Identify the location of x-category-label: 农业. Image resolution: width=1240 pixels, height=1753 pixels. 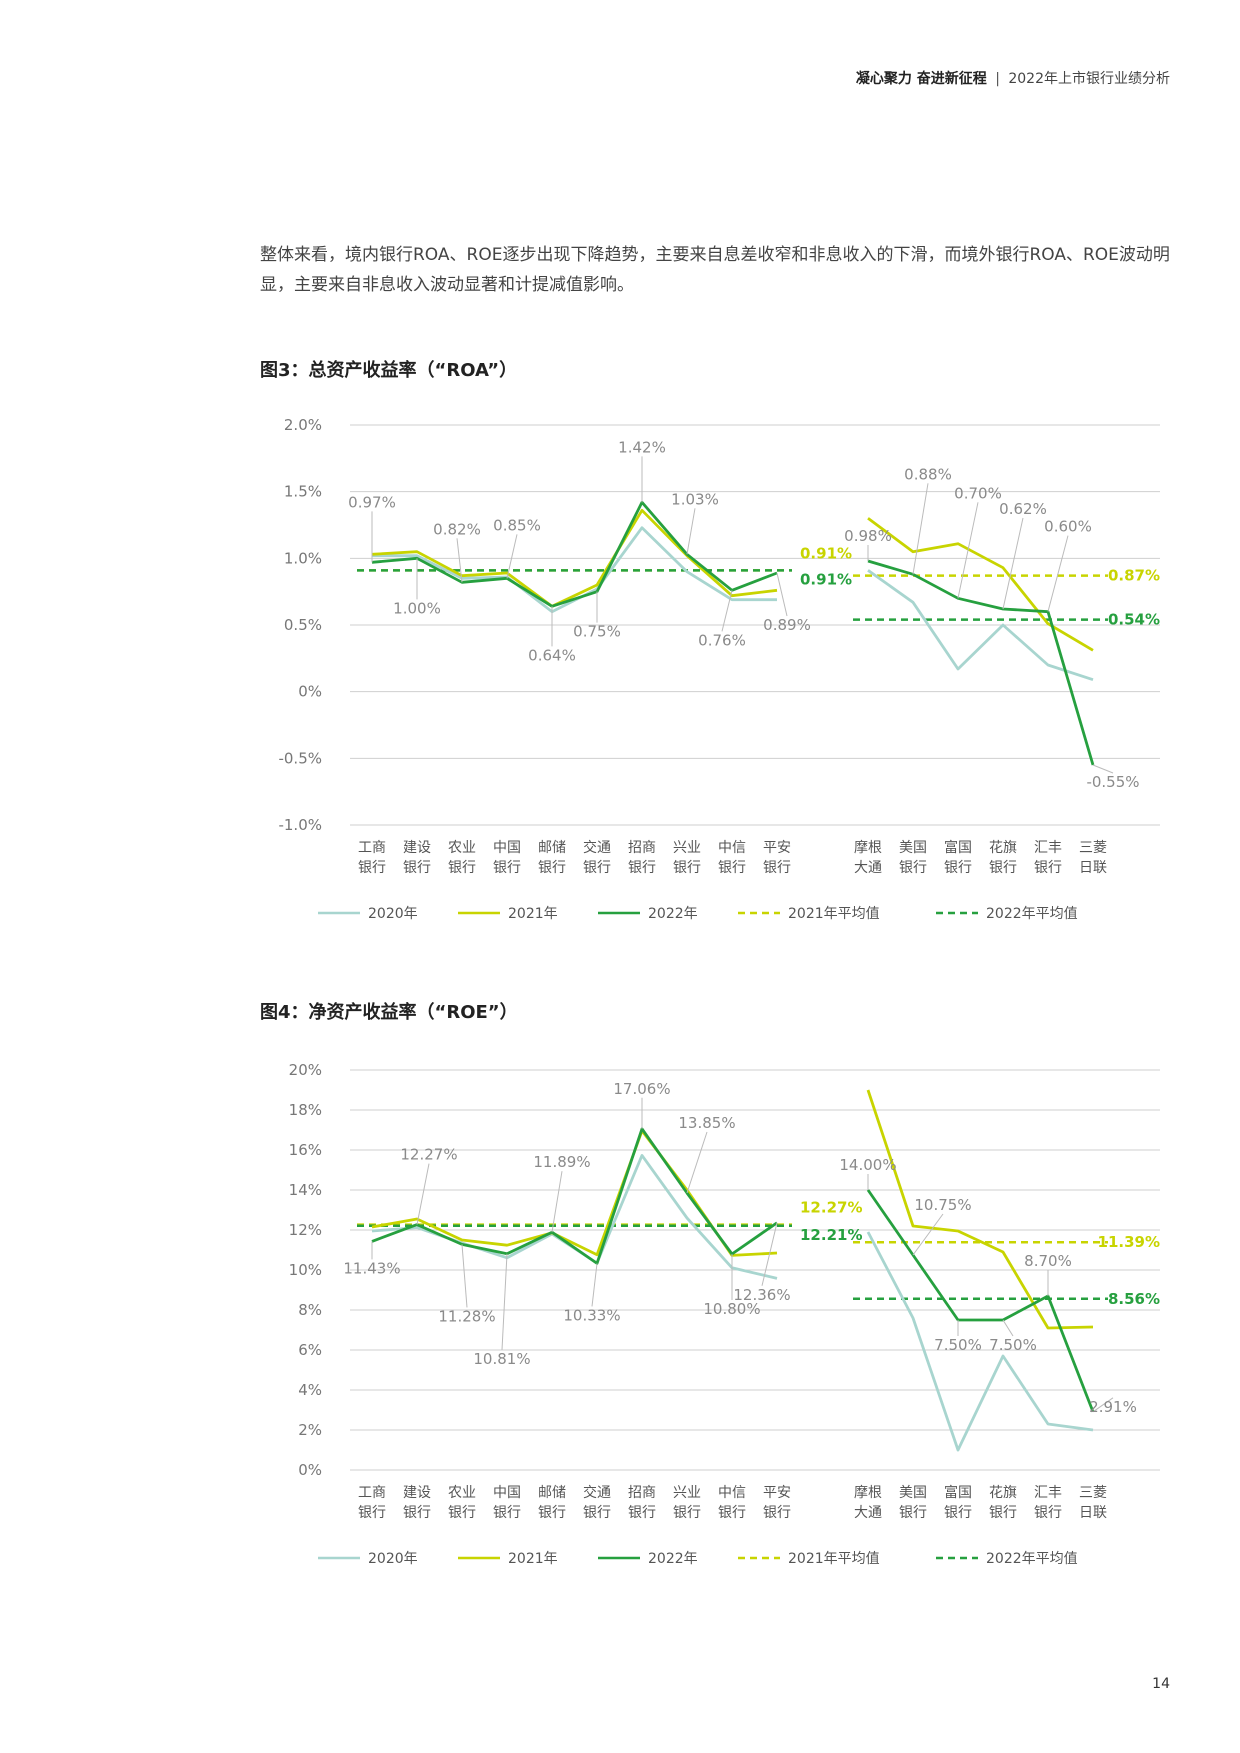
(462, 848).